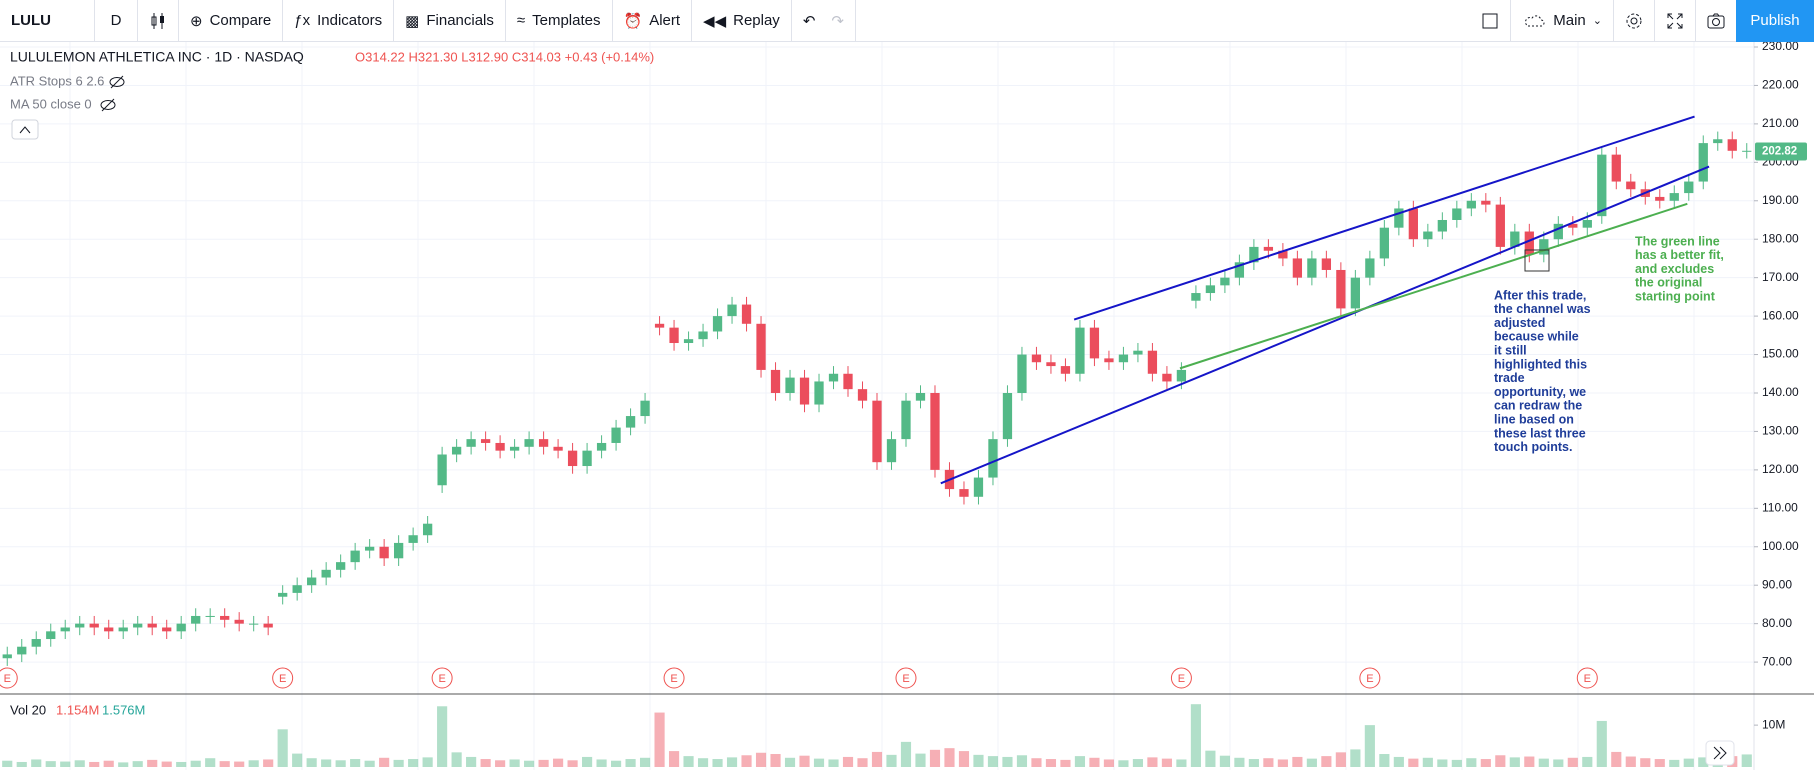 Image resolution: width=1814 pixels, height=770 pixels. Describe the element at coordinates (1540, 295) in the screenshot. I see `annotation-text: After this trade,` at that location.